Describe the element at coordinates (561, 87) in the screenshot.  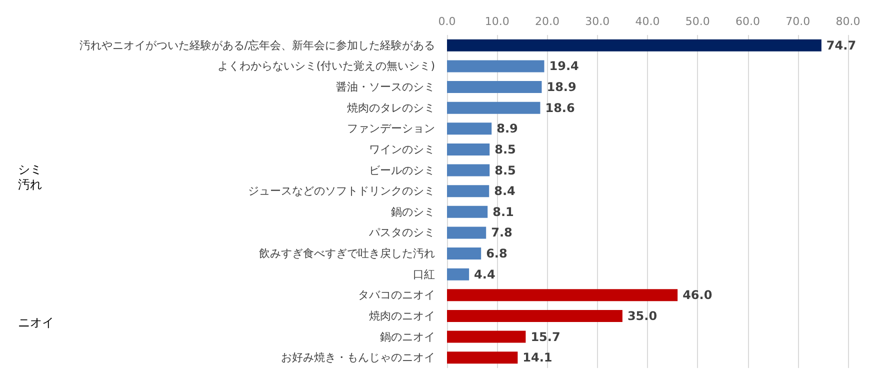
I see `data-label: 18.9` at that location.